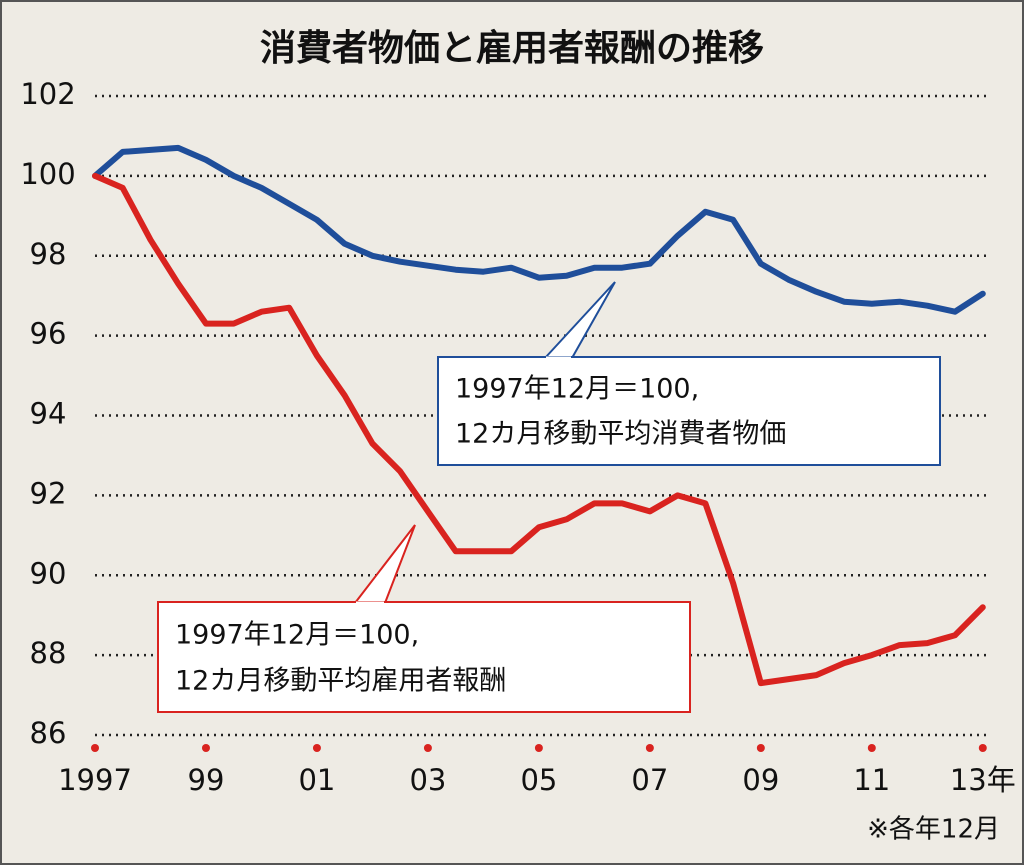  What do you see at coordinates (95, 780) in the screenshot?
I see `x-tick-label: 1997` at bounding box center [95, 780].